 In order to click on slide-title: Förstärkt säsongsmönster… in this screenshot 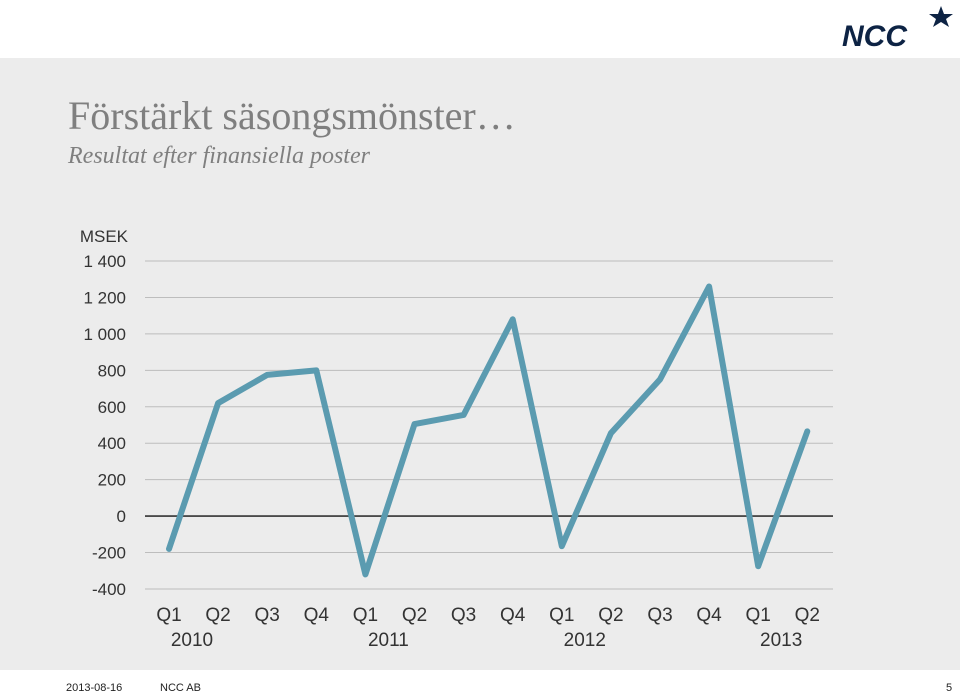, I will do `click(292, 115)`.